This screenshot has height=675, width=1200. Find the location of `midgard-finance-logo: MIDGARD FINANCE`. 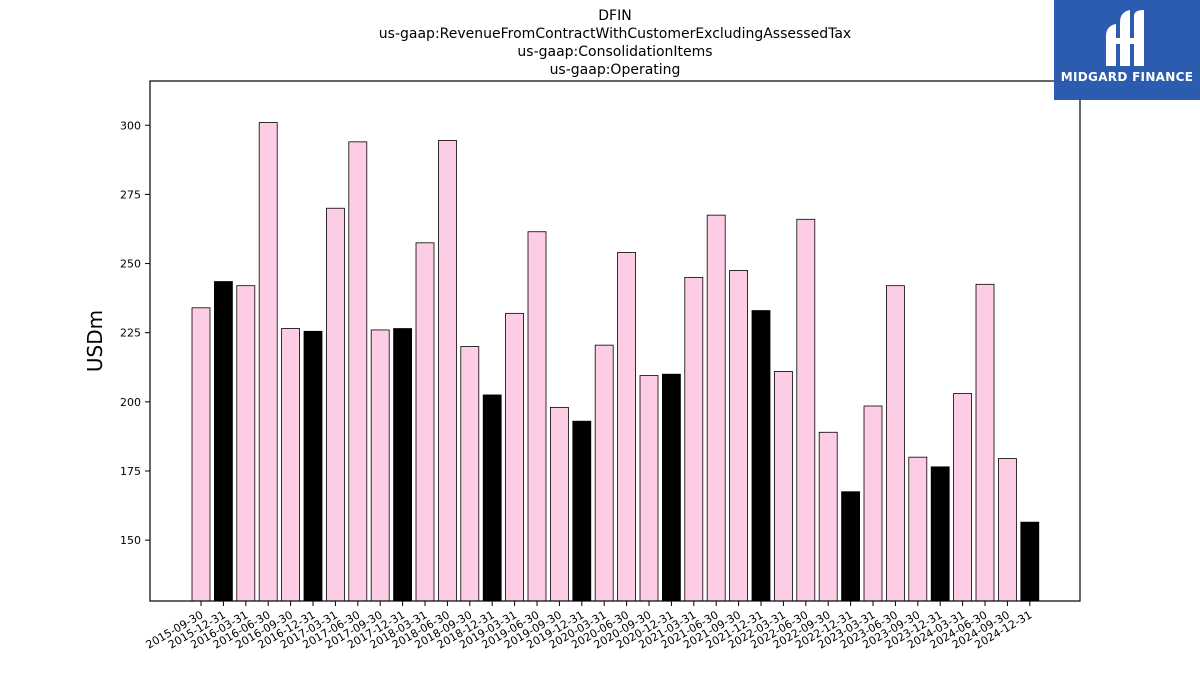

midgard-finance-logo: MIDGARD FINANCE is located at coordinates (1127, 50).